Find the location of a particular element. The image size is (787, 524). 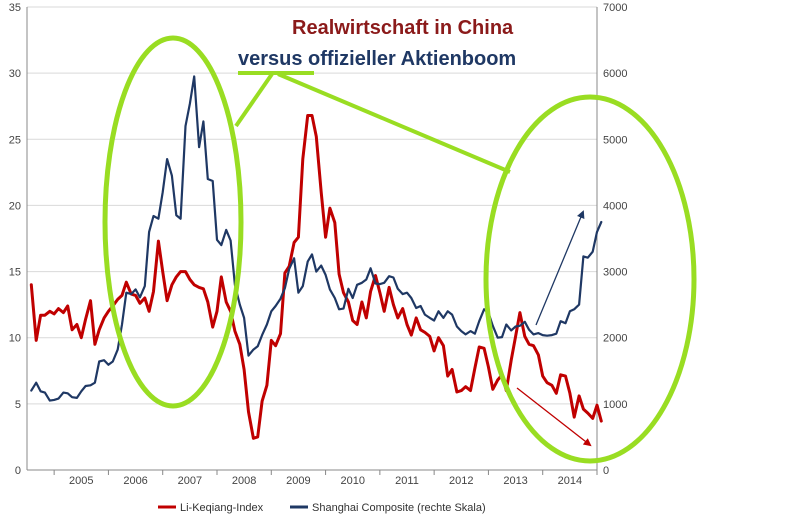

y-left-tick-label: 10 is located at coordinates (15, 339).